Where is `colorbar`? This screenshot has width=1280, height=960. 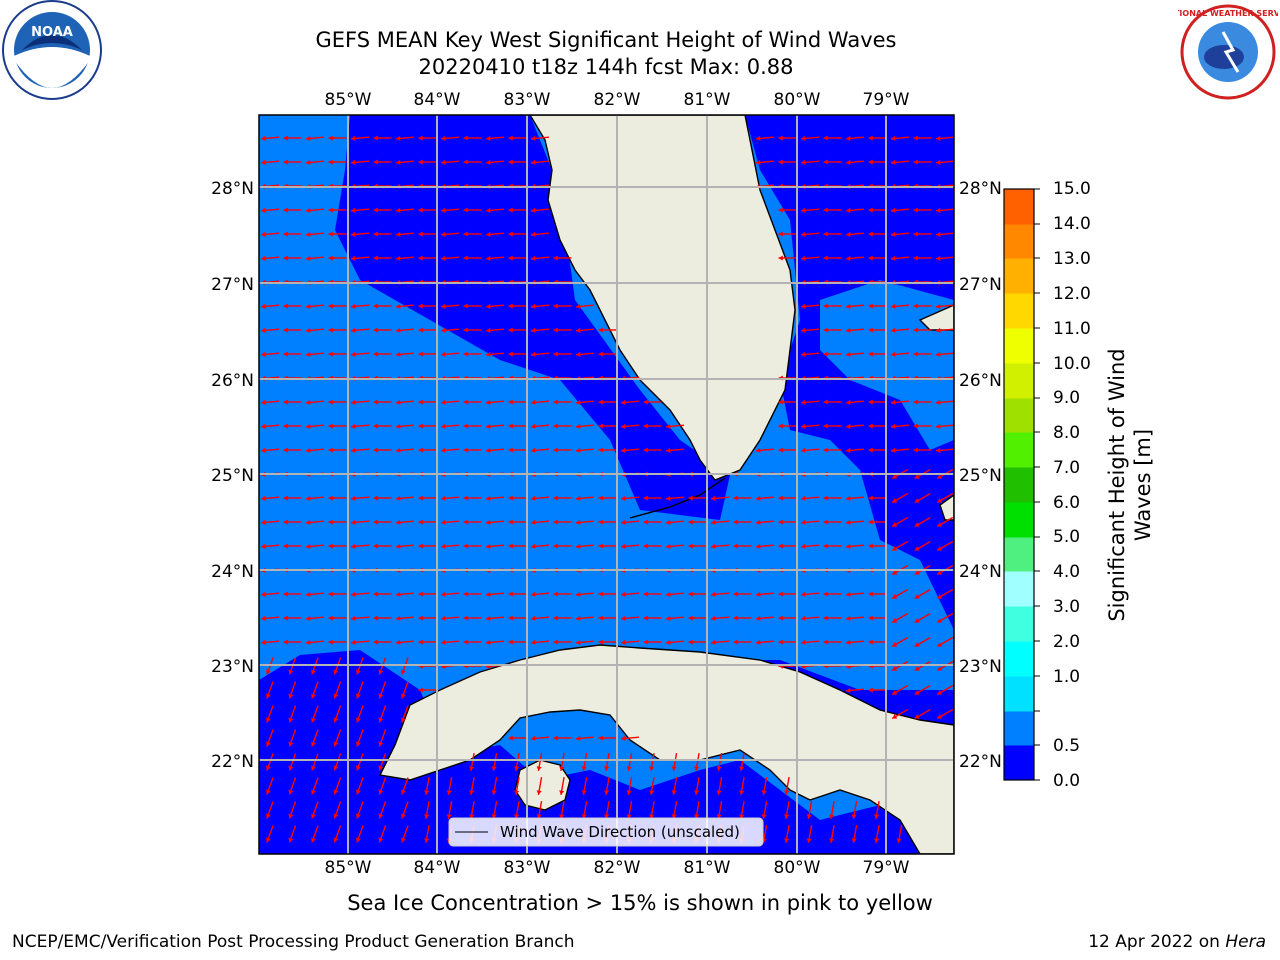
colorbar is located at coordinates (1019, 485).